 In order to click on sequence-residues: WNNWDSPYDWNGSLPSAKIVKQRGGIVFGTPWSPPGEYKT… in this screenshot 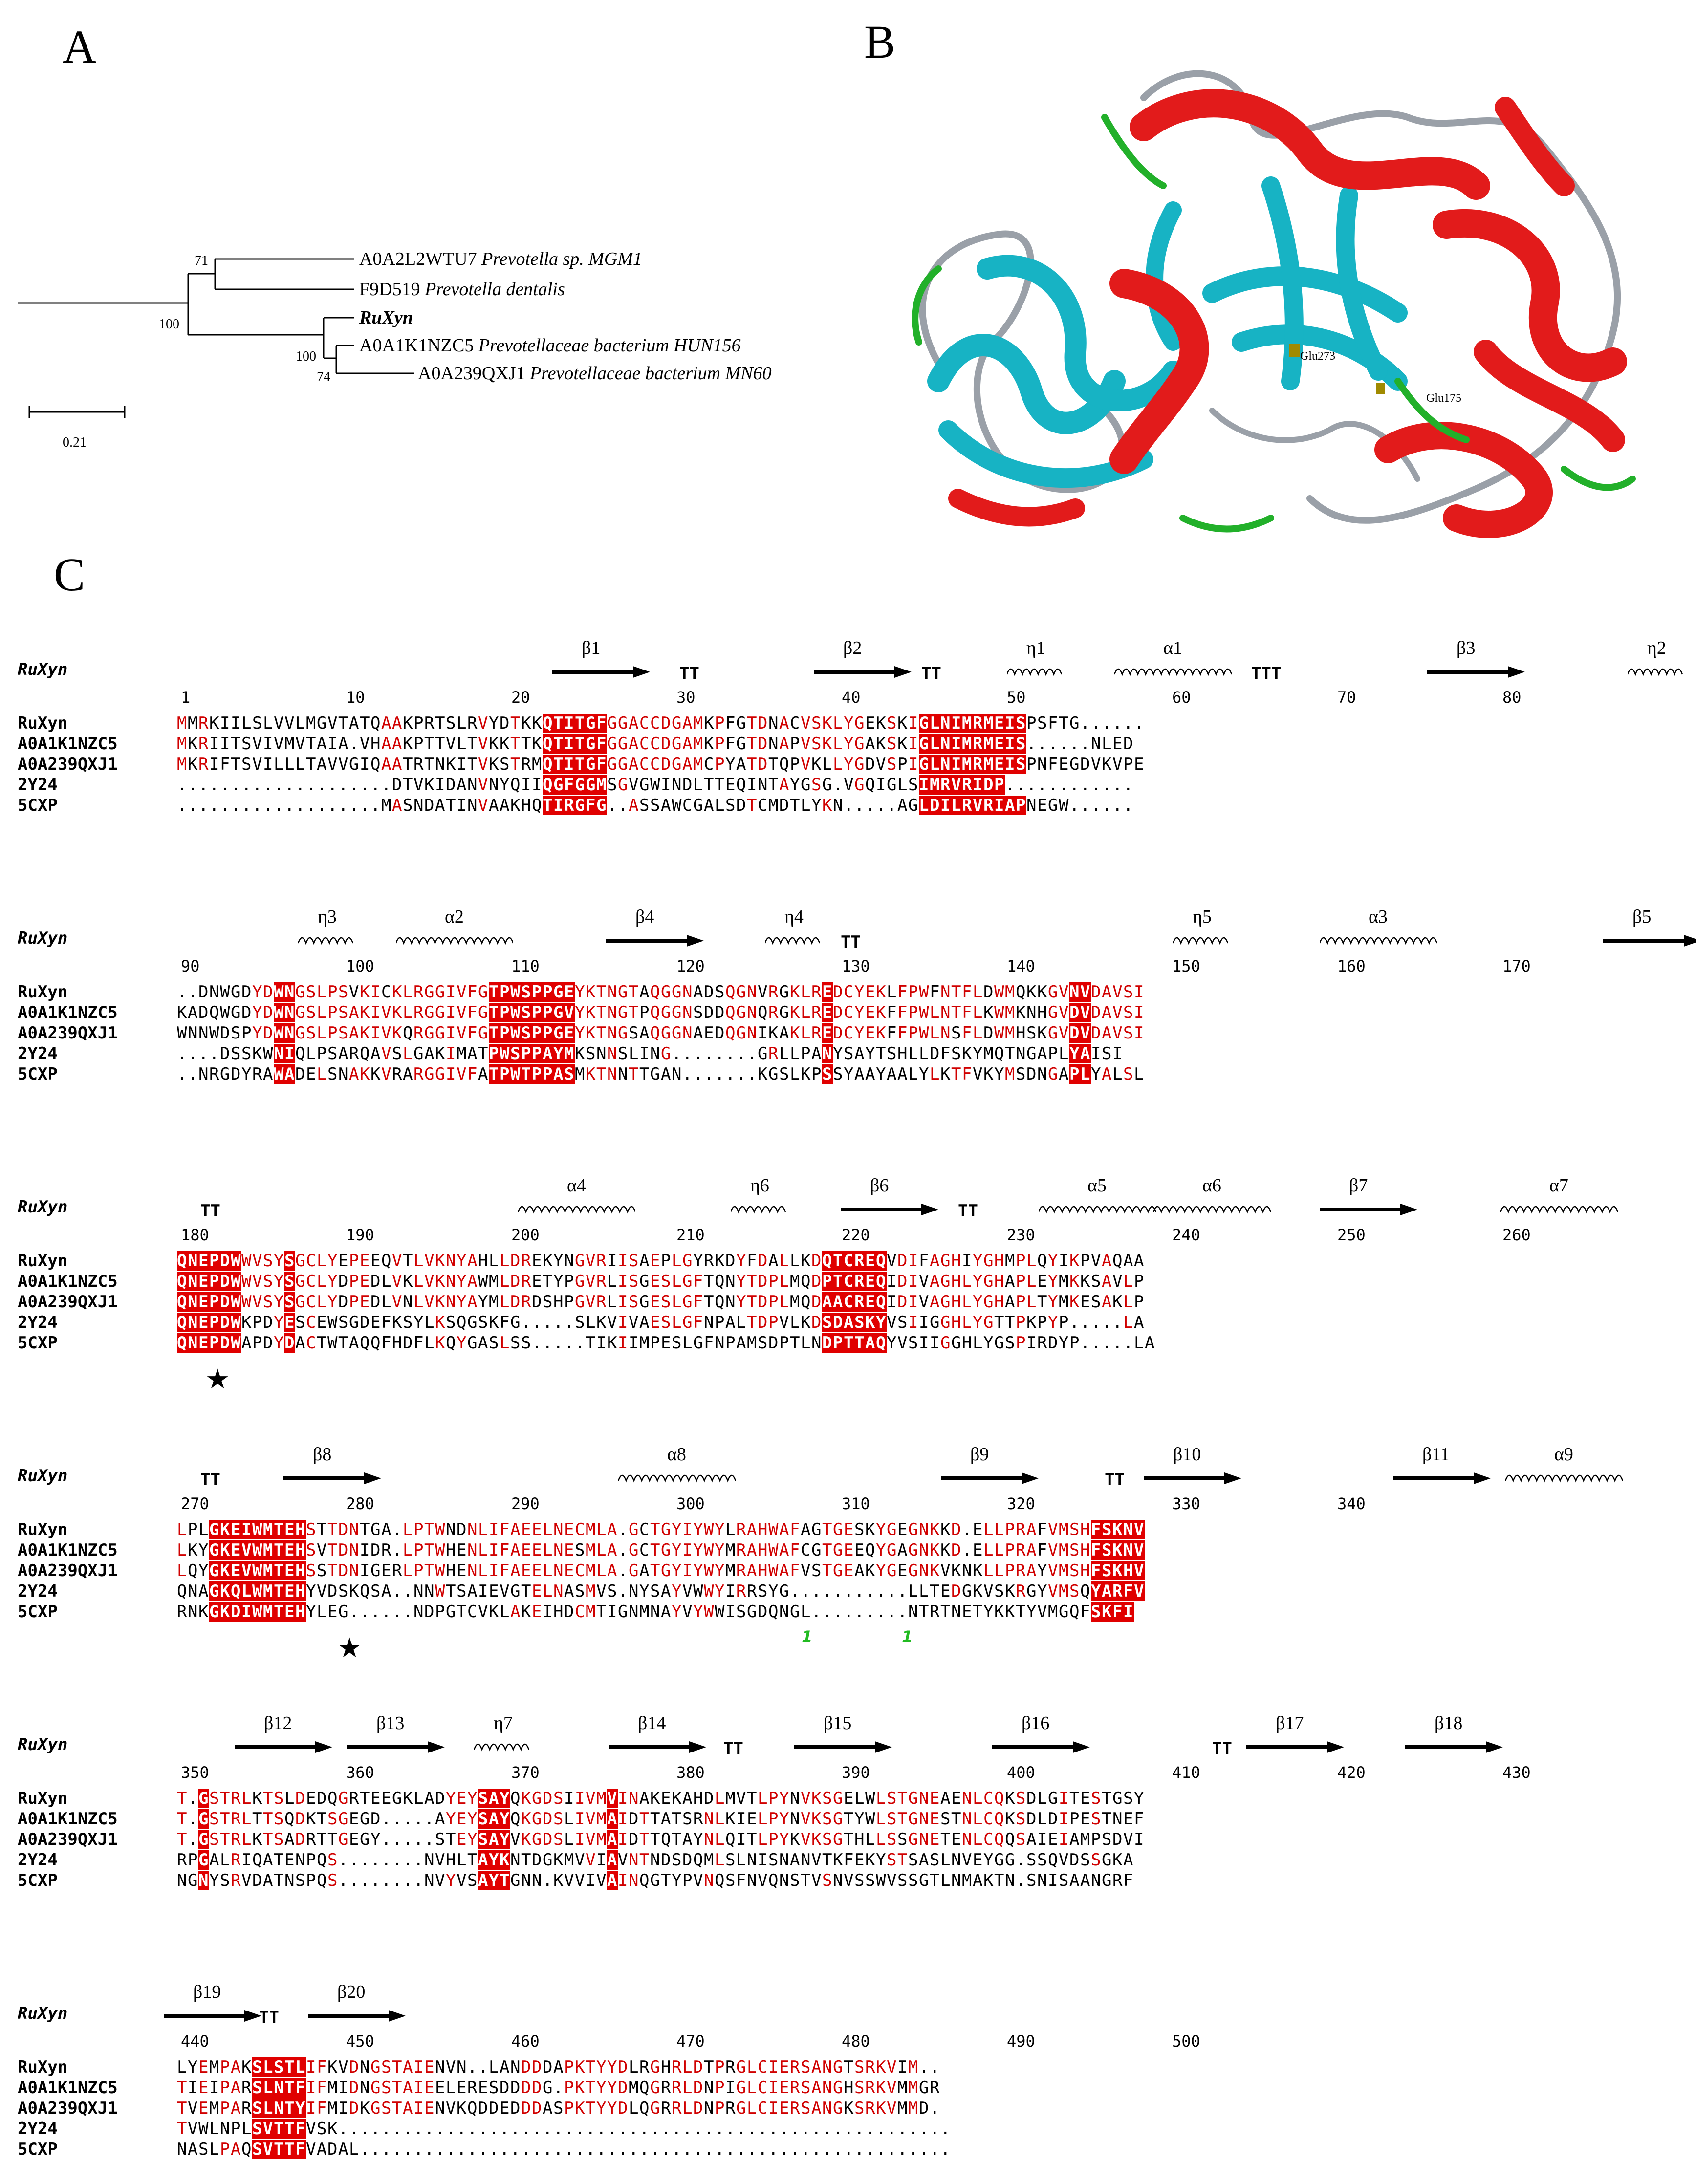, I will do `click(661, 1033)`.